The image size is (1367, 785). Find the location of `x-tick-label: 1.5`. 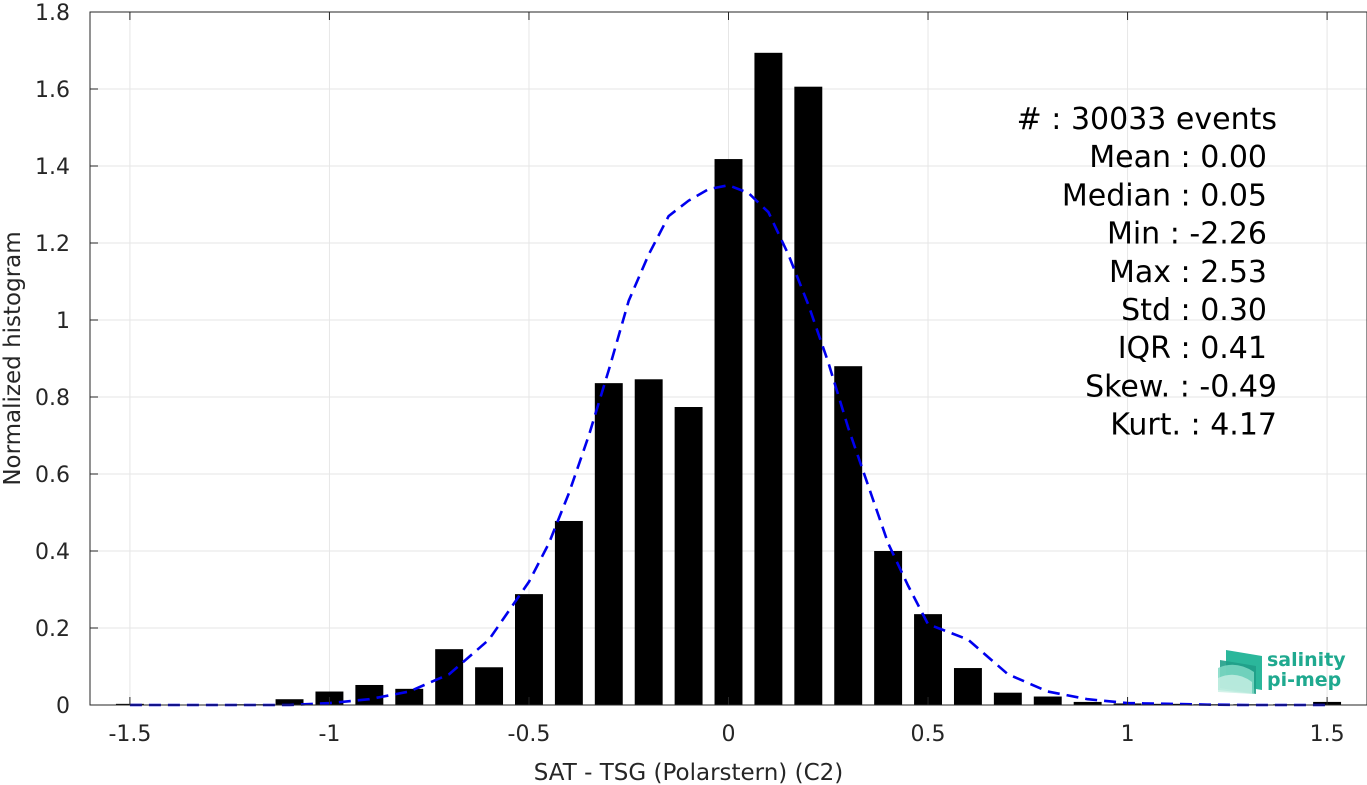

x-tick-label: 1.5 is located at coordinates (1327, 734).